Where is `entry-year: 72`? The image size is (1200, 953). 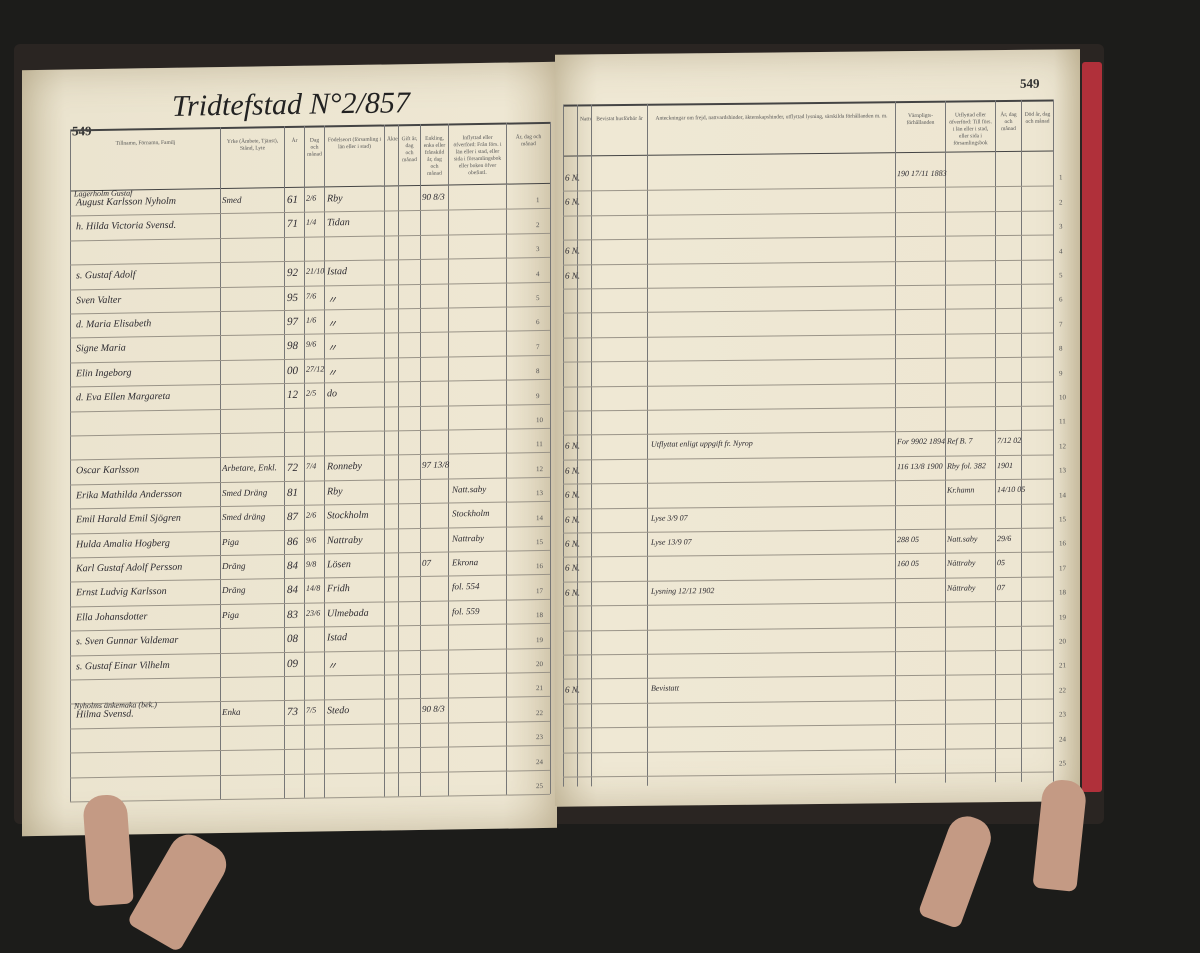
entry-year: 72 is located at coordinates (292, 468).